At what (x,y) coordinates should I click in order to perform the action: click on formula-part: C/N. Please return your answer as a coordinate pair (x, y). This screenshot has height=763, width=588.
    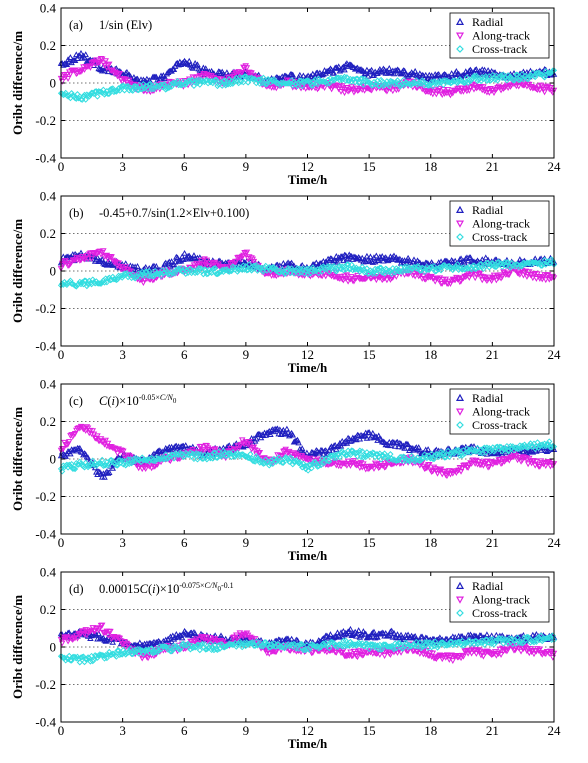
    Looking at the image, I should click on (167, 397).